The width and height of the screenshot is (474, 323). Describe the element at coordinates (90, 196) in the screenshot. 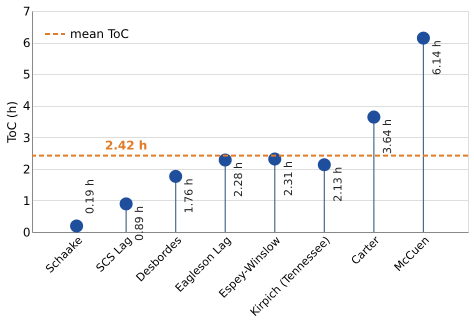

I see `data-label: 0.19 h` at that location.